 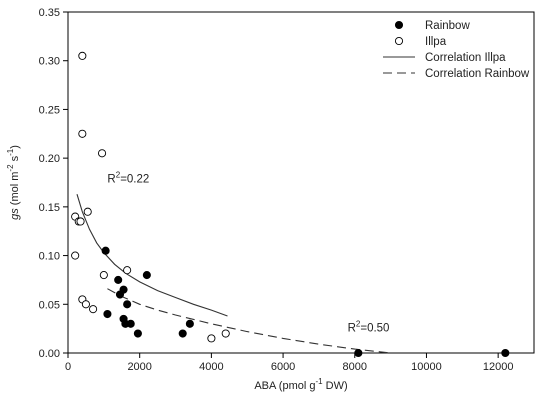 I want to click on legend-label: Rainbow, so click(x=447, y=26).